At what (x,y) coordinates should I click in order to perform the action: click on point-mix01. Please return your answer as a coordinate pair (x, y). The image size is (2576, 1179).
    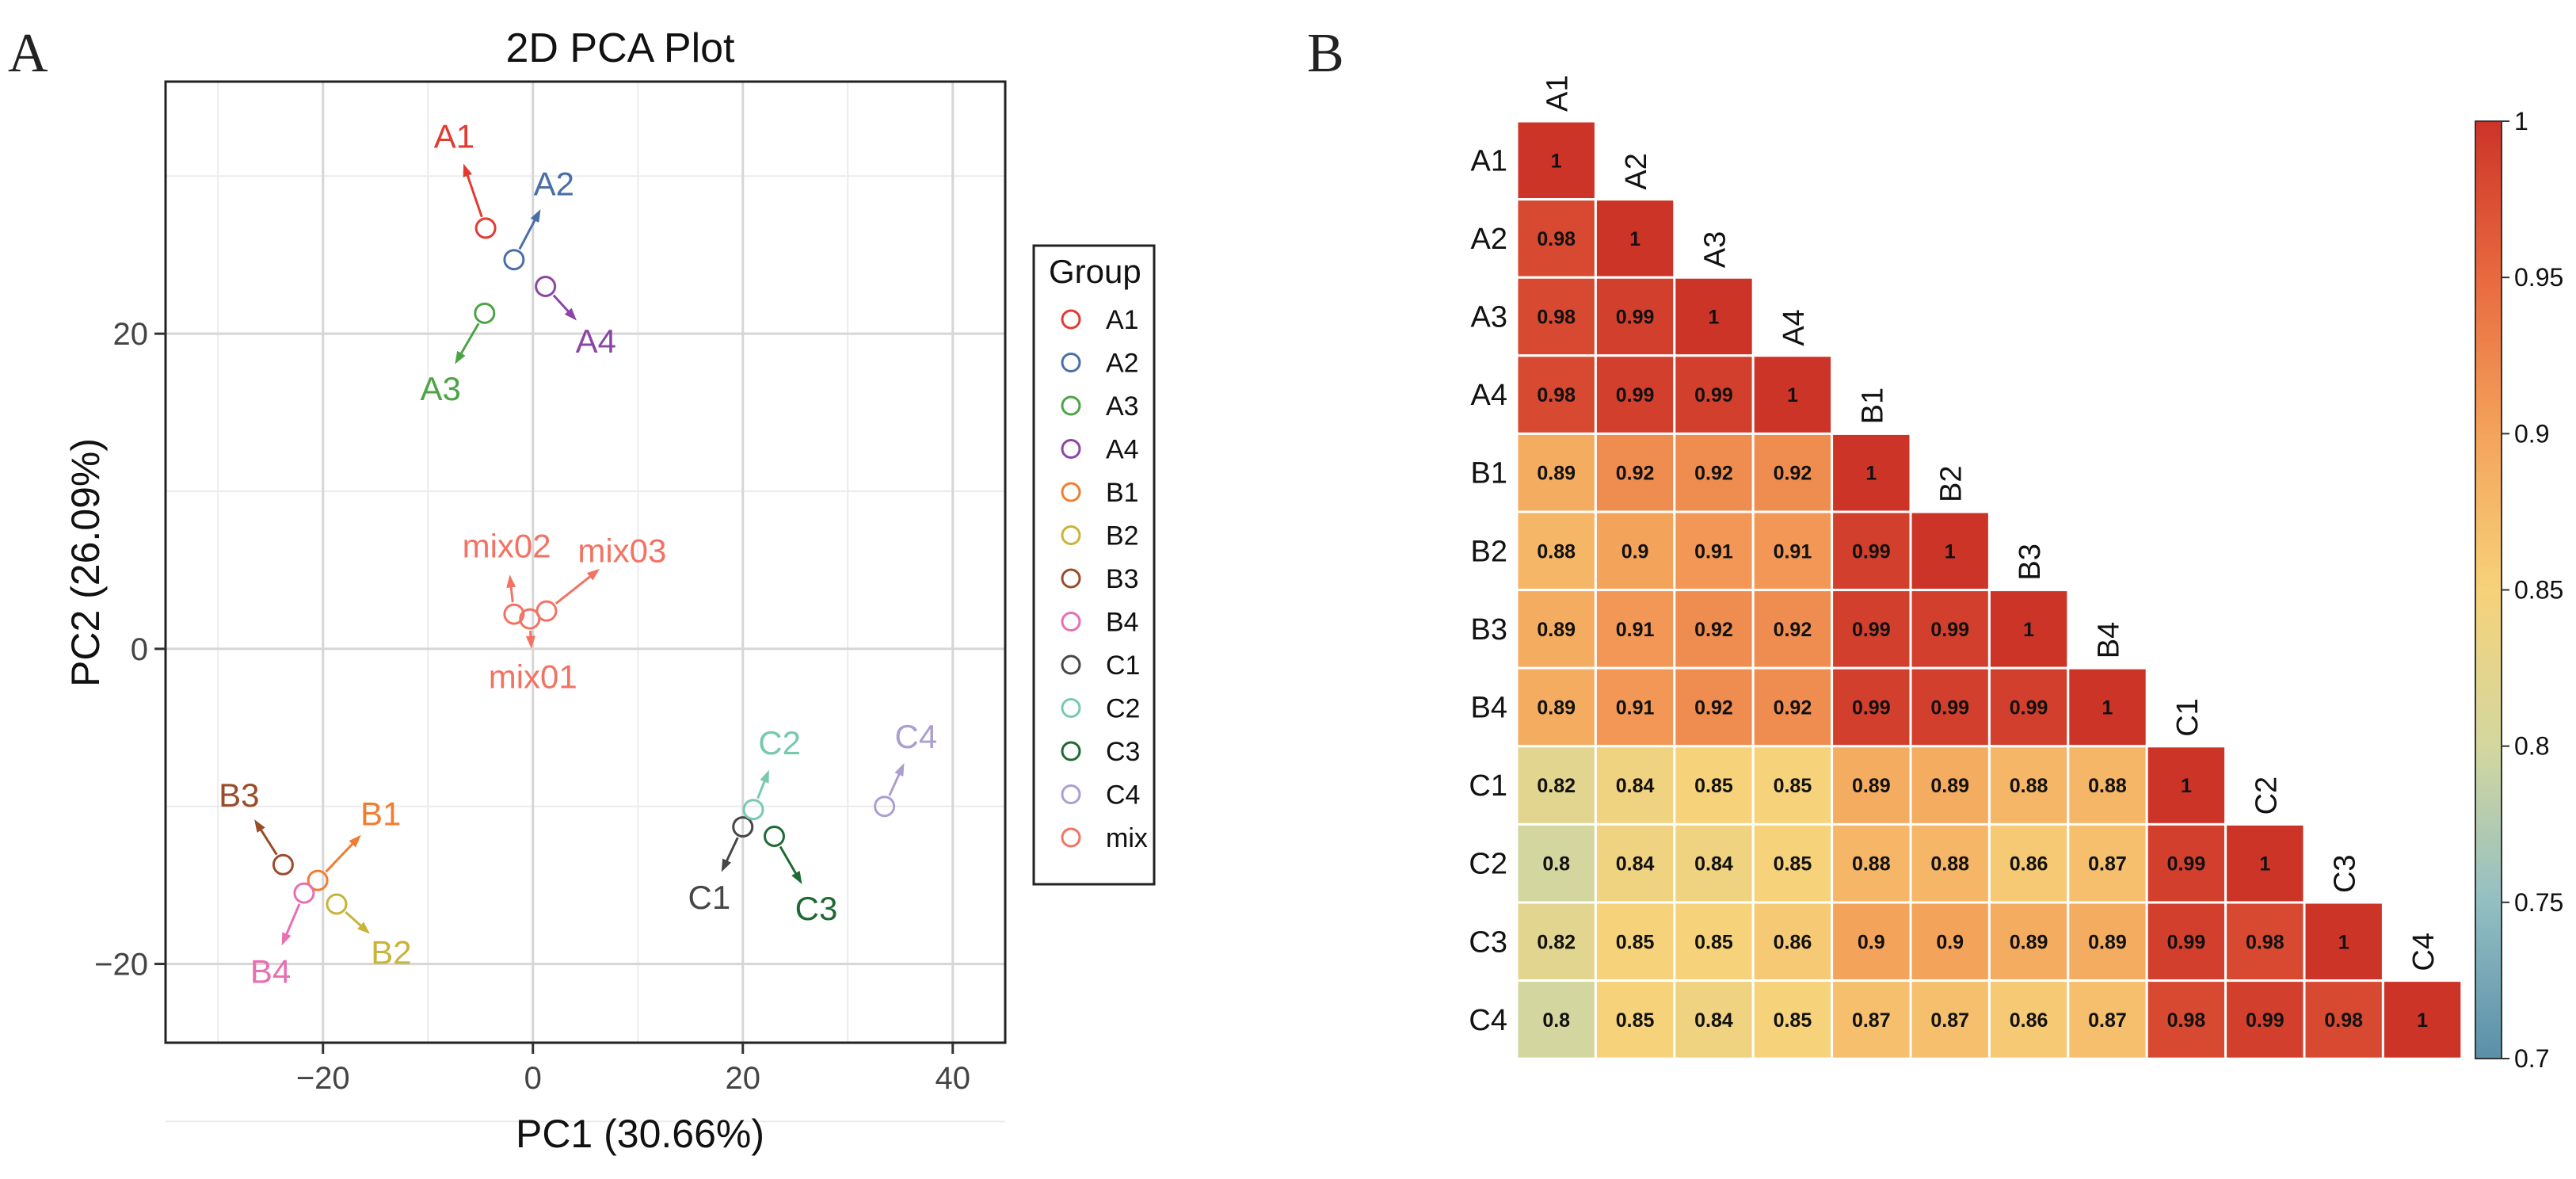
    Looking at the image, I should click on (530, 619).